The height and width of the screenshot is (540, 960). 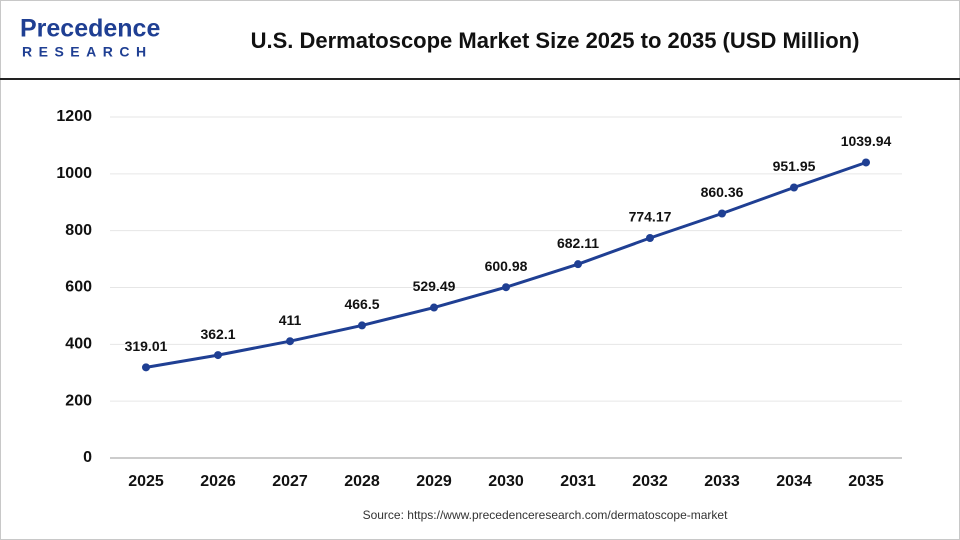 I want to click on y-tick-label: 800, so click(x=78, y=230).